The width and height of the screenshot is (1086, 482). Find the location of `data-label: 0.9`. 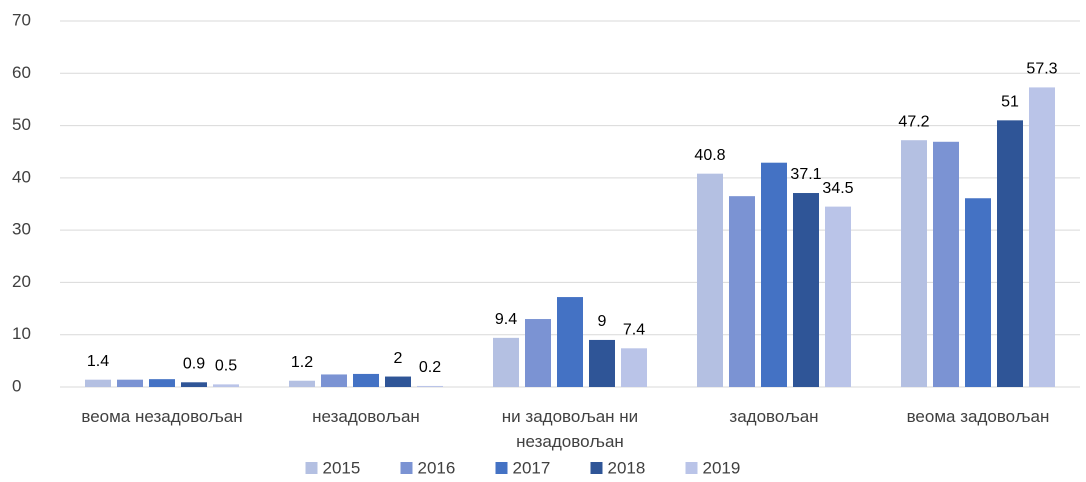

data-label: 0.9 is located at coordinates (194, 364).